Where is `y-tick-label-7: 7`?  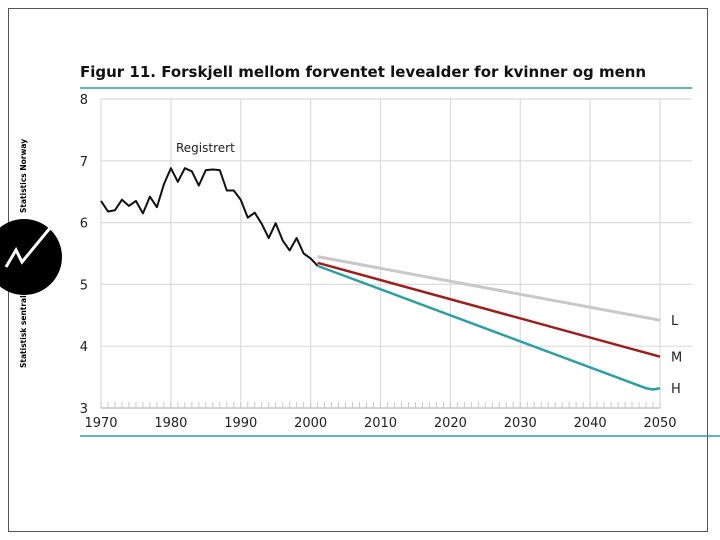 y-tick-label-7: 7 is located at coordinates (84, 162).